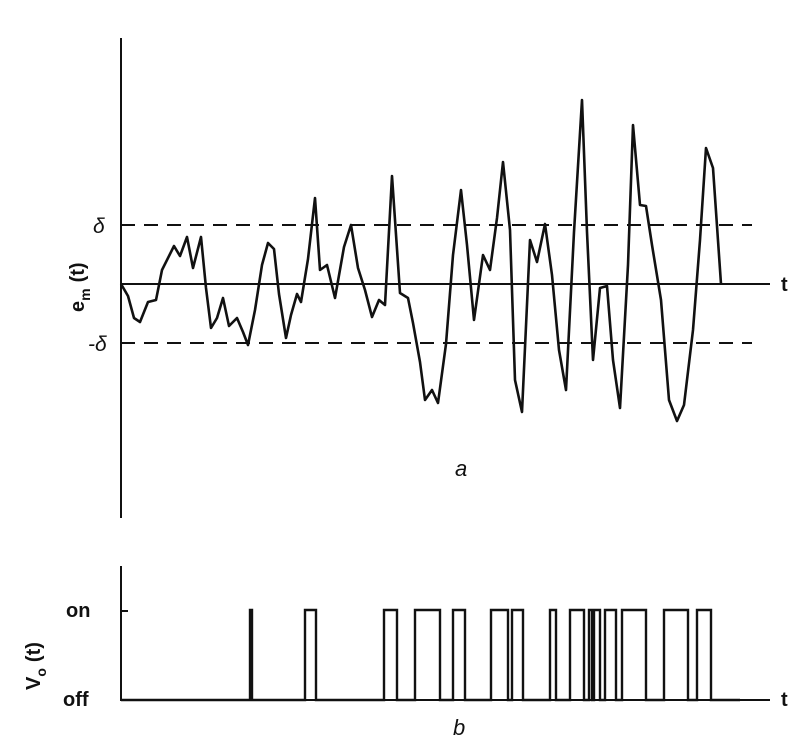 This screenshot has width=809, height=739. Describe the element at coordinates (41, 672) in the screenshot. I see `panel-b-y-label-sub: o` at that location.